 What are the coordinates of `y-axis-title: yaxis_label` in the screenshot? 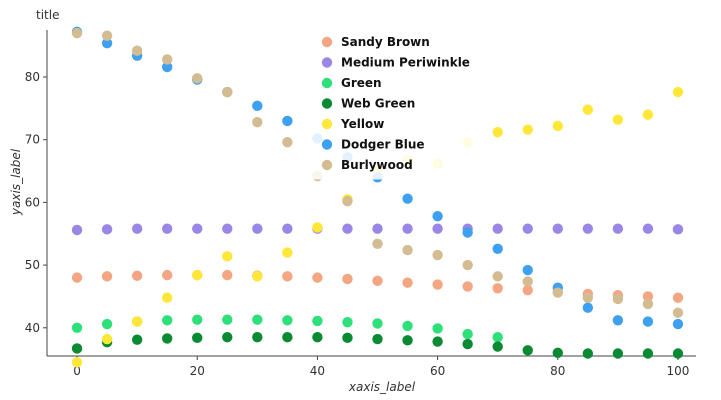 It's located at (16, 182).